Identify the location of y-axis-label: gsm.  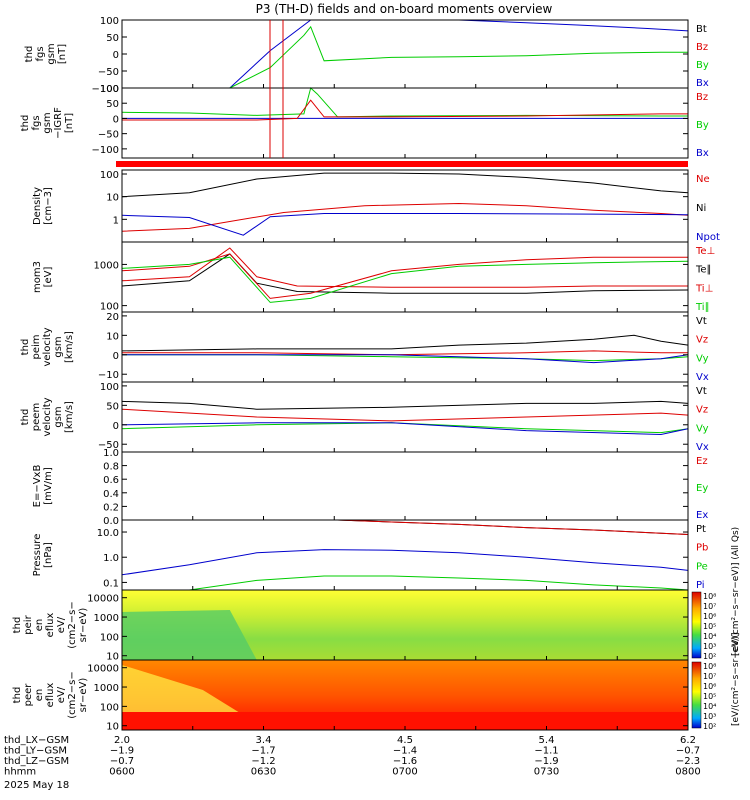
(47, 122).